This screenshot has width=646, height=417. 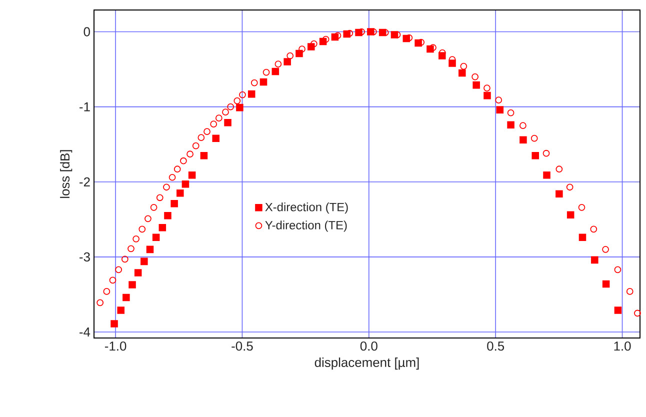 I want to click on legend-label: Y-direction (TE), so click(x=306, y=226).